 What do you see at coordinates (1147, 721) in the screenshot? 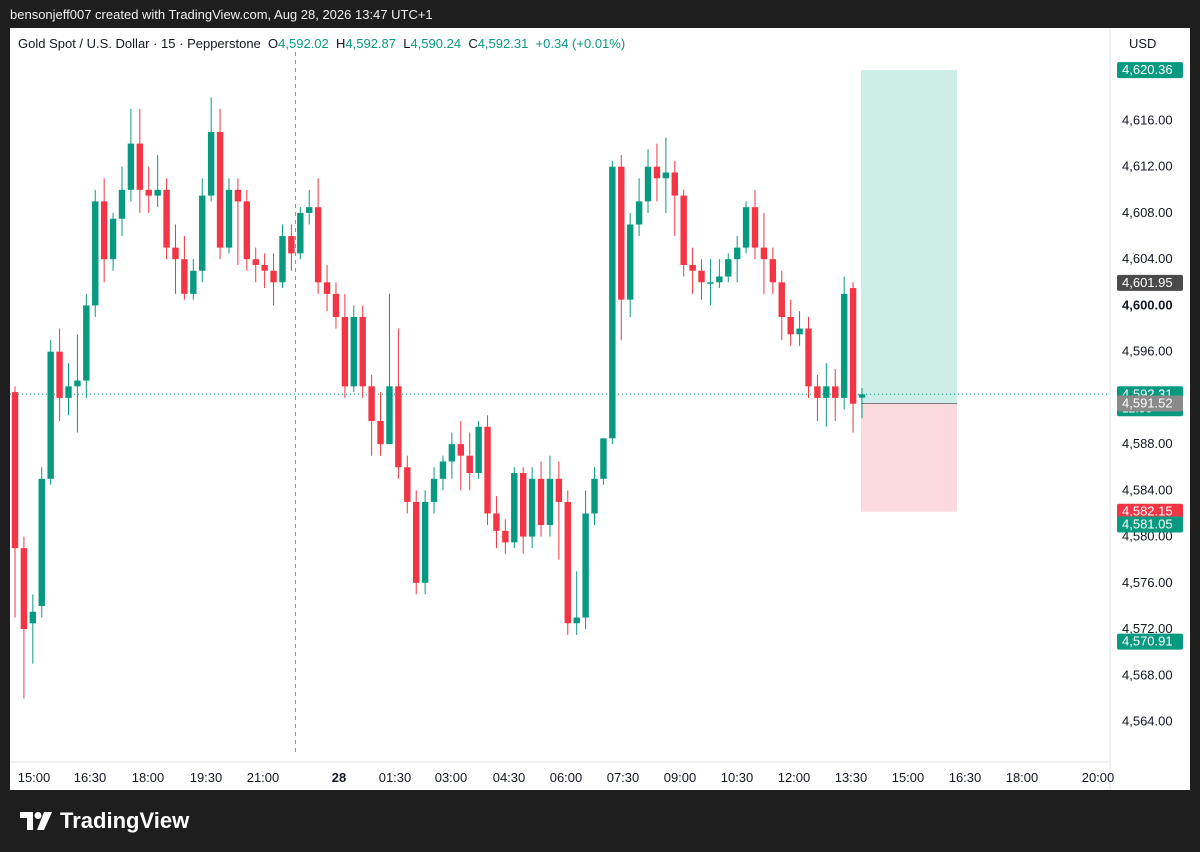
I see `y-tick-label: 4,564.00` at bounding box center [1147, 721].